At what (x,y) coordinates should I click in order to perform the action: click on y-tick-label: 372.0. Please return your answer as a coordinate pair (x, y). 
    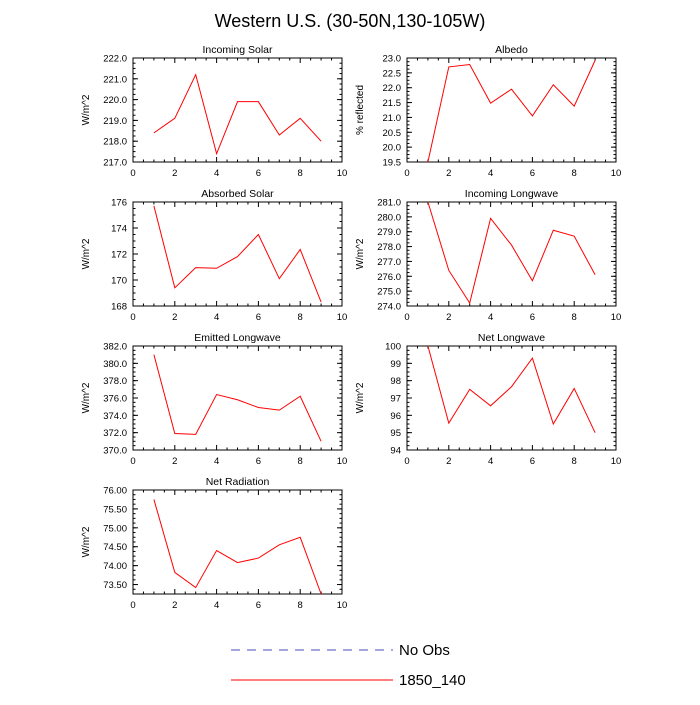
    Looking at the image, I should click on (115, 433).